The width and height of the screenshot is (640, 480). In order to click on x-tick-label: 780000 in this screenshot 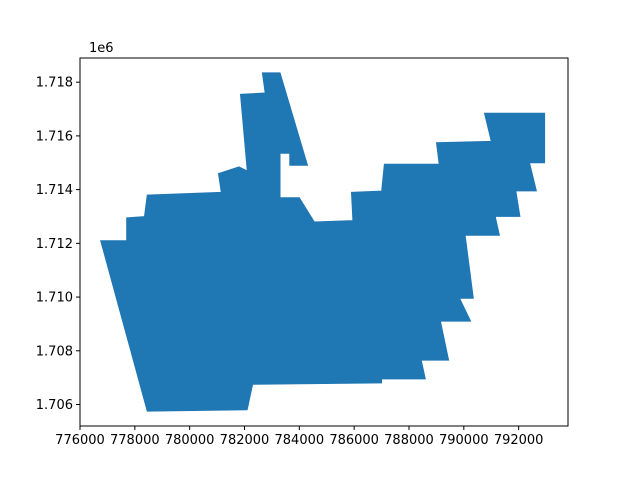, I will do `click(190, 440)`.